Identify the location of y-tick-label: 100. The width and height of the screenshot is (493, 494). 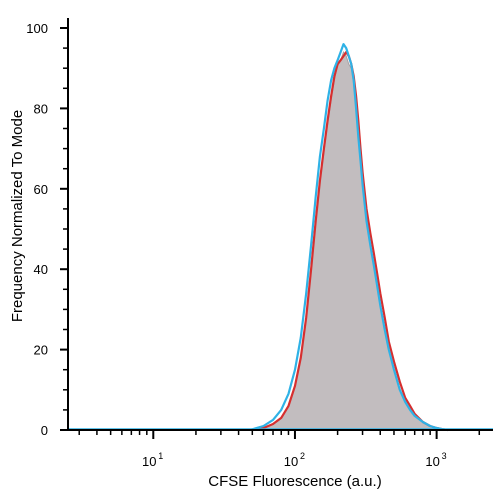
(37, 28).